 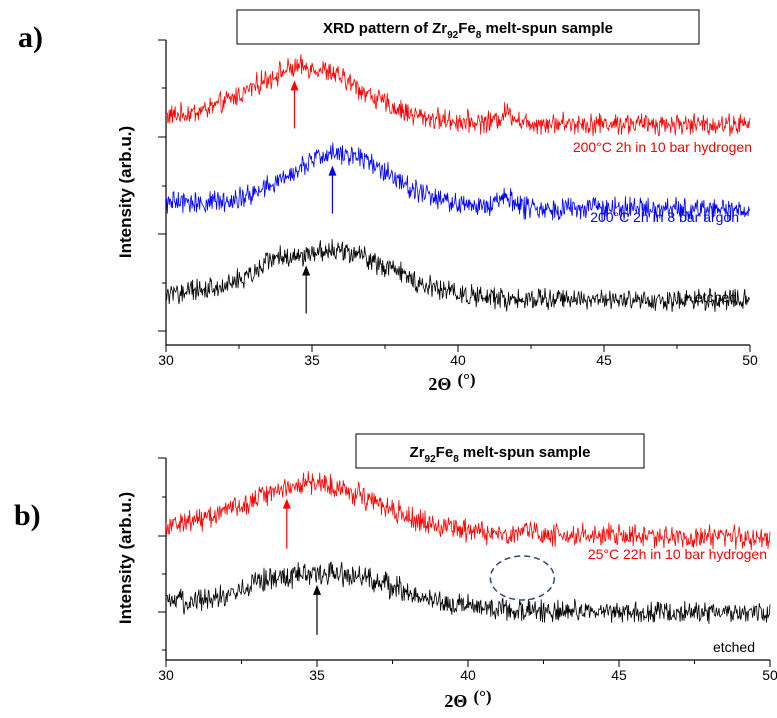 I want to click on panel-a-title: XRD pattern of Zr92Fe8 melt-spun sample, so click(x=468, y=30).